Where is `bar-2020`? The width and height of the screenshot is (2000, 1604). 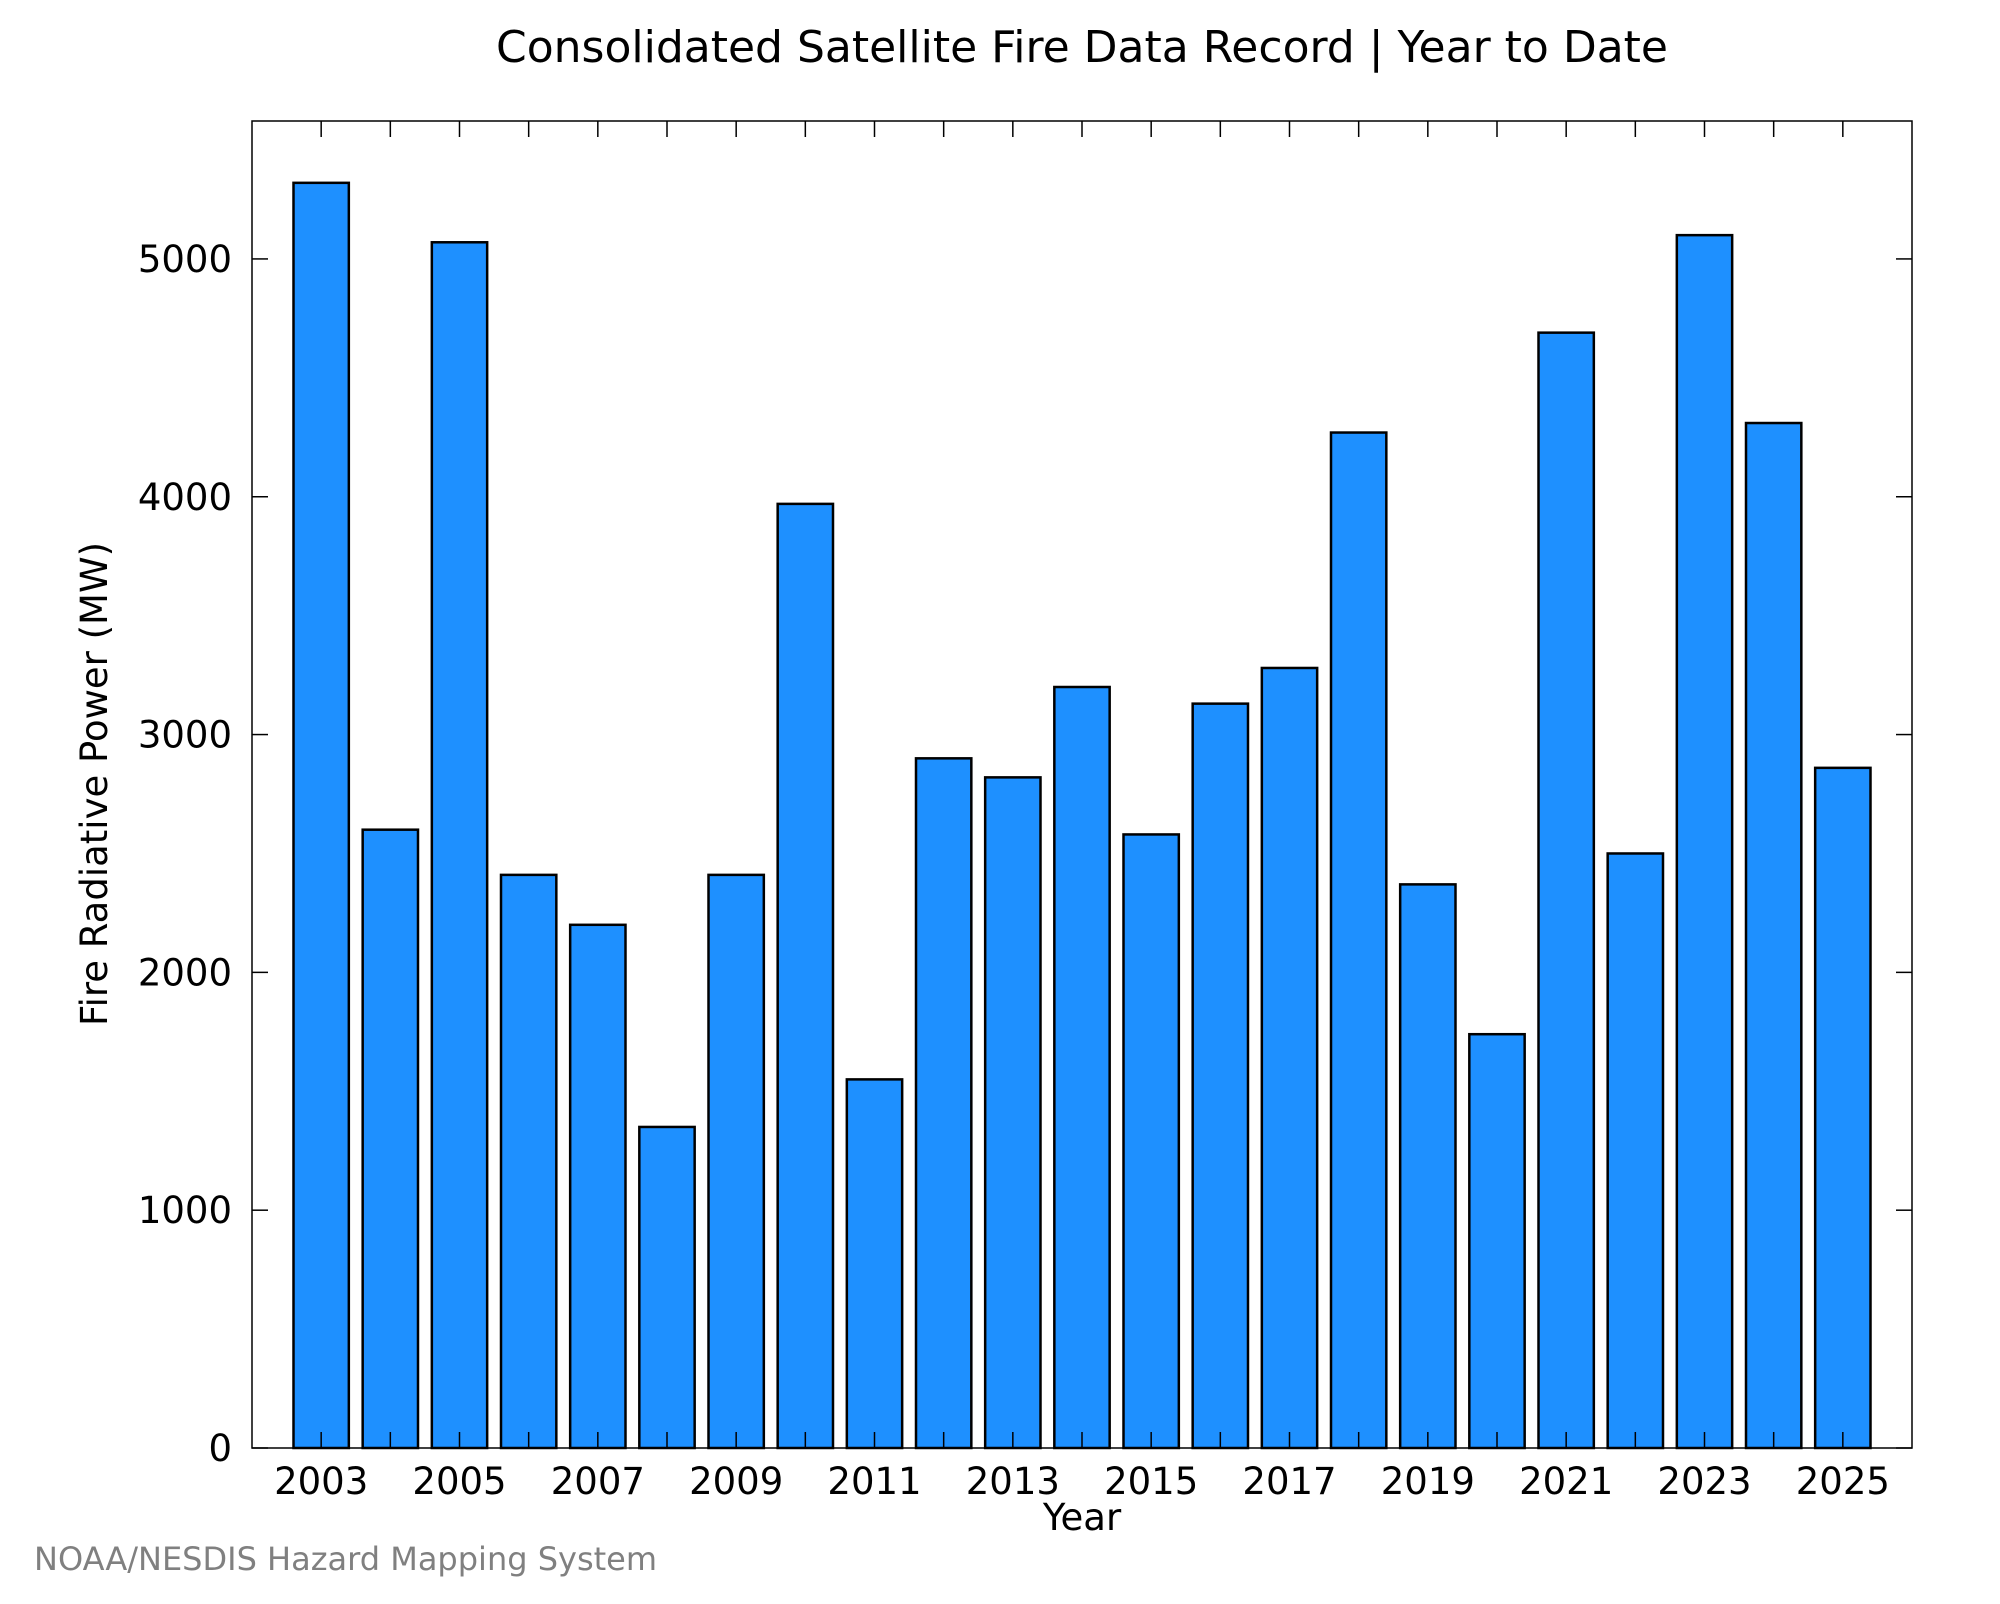 bar-2020 is located at coordinates (1497, 1241).